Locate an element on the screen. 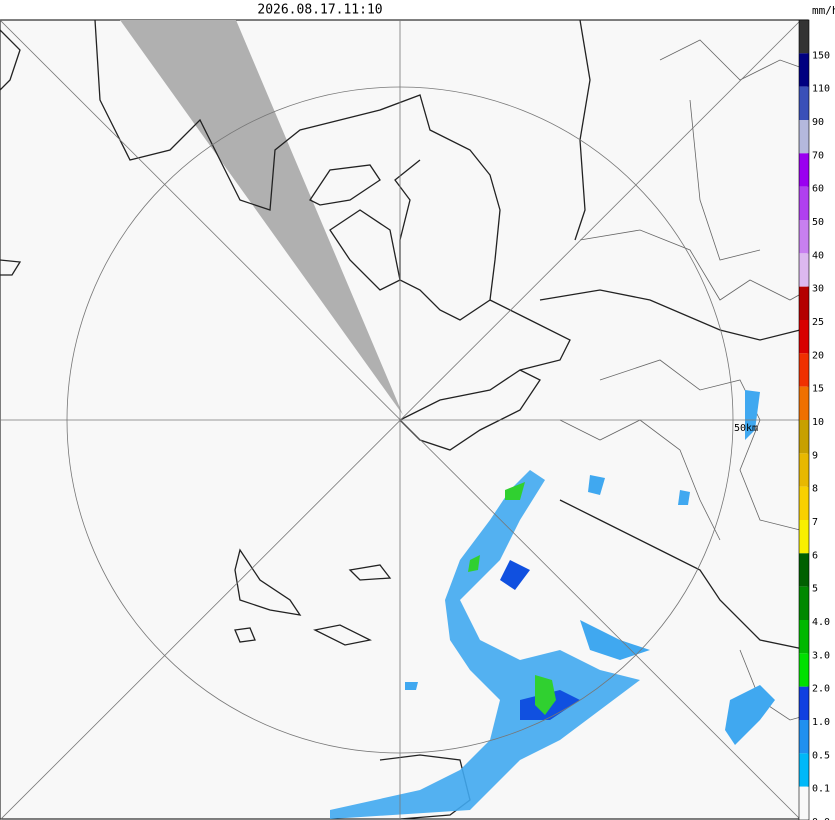 Image resolution: width=835 pixels, height=820 pixels. legend-label: 50 is located at coordinates (818, 222).